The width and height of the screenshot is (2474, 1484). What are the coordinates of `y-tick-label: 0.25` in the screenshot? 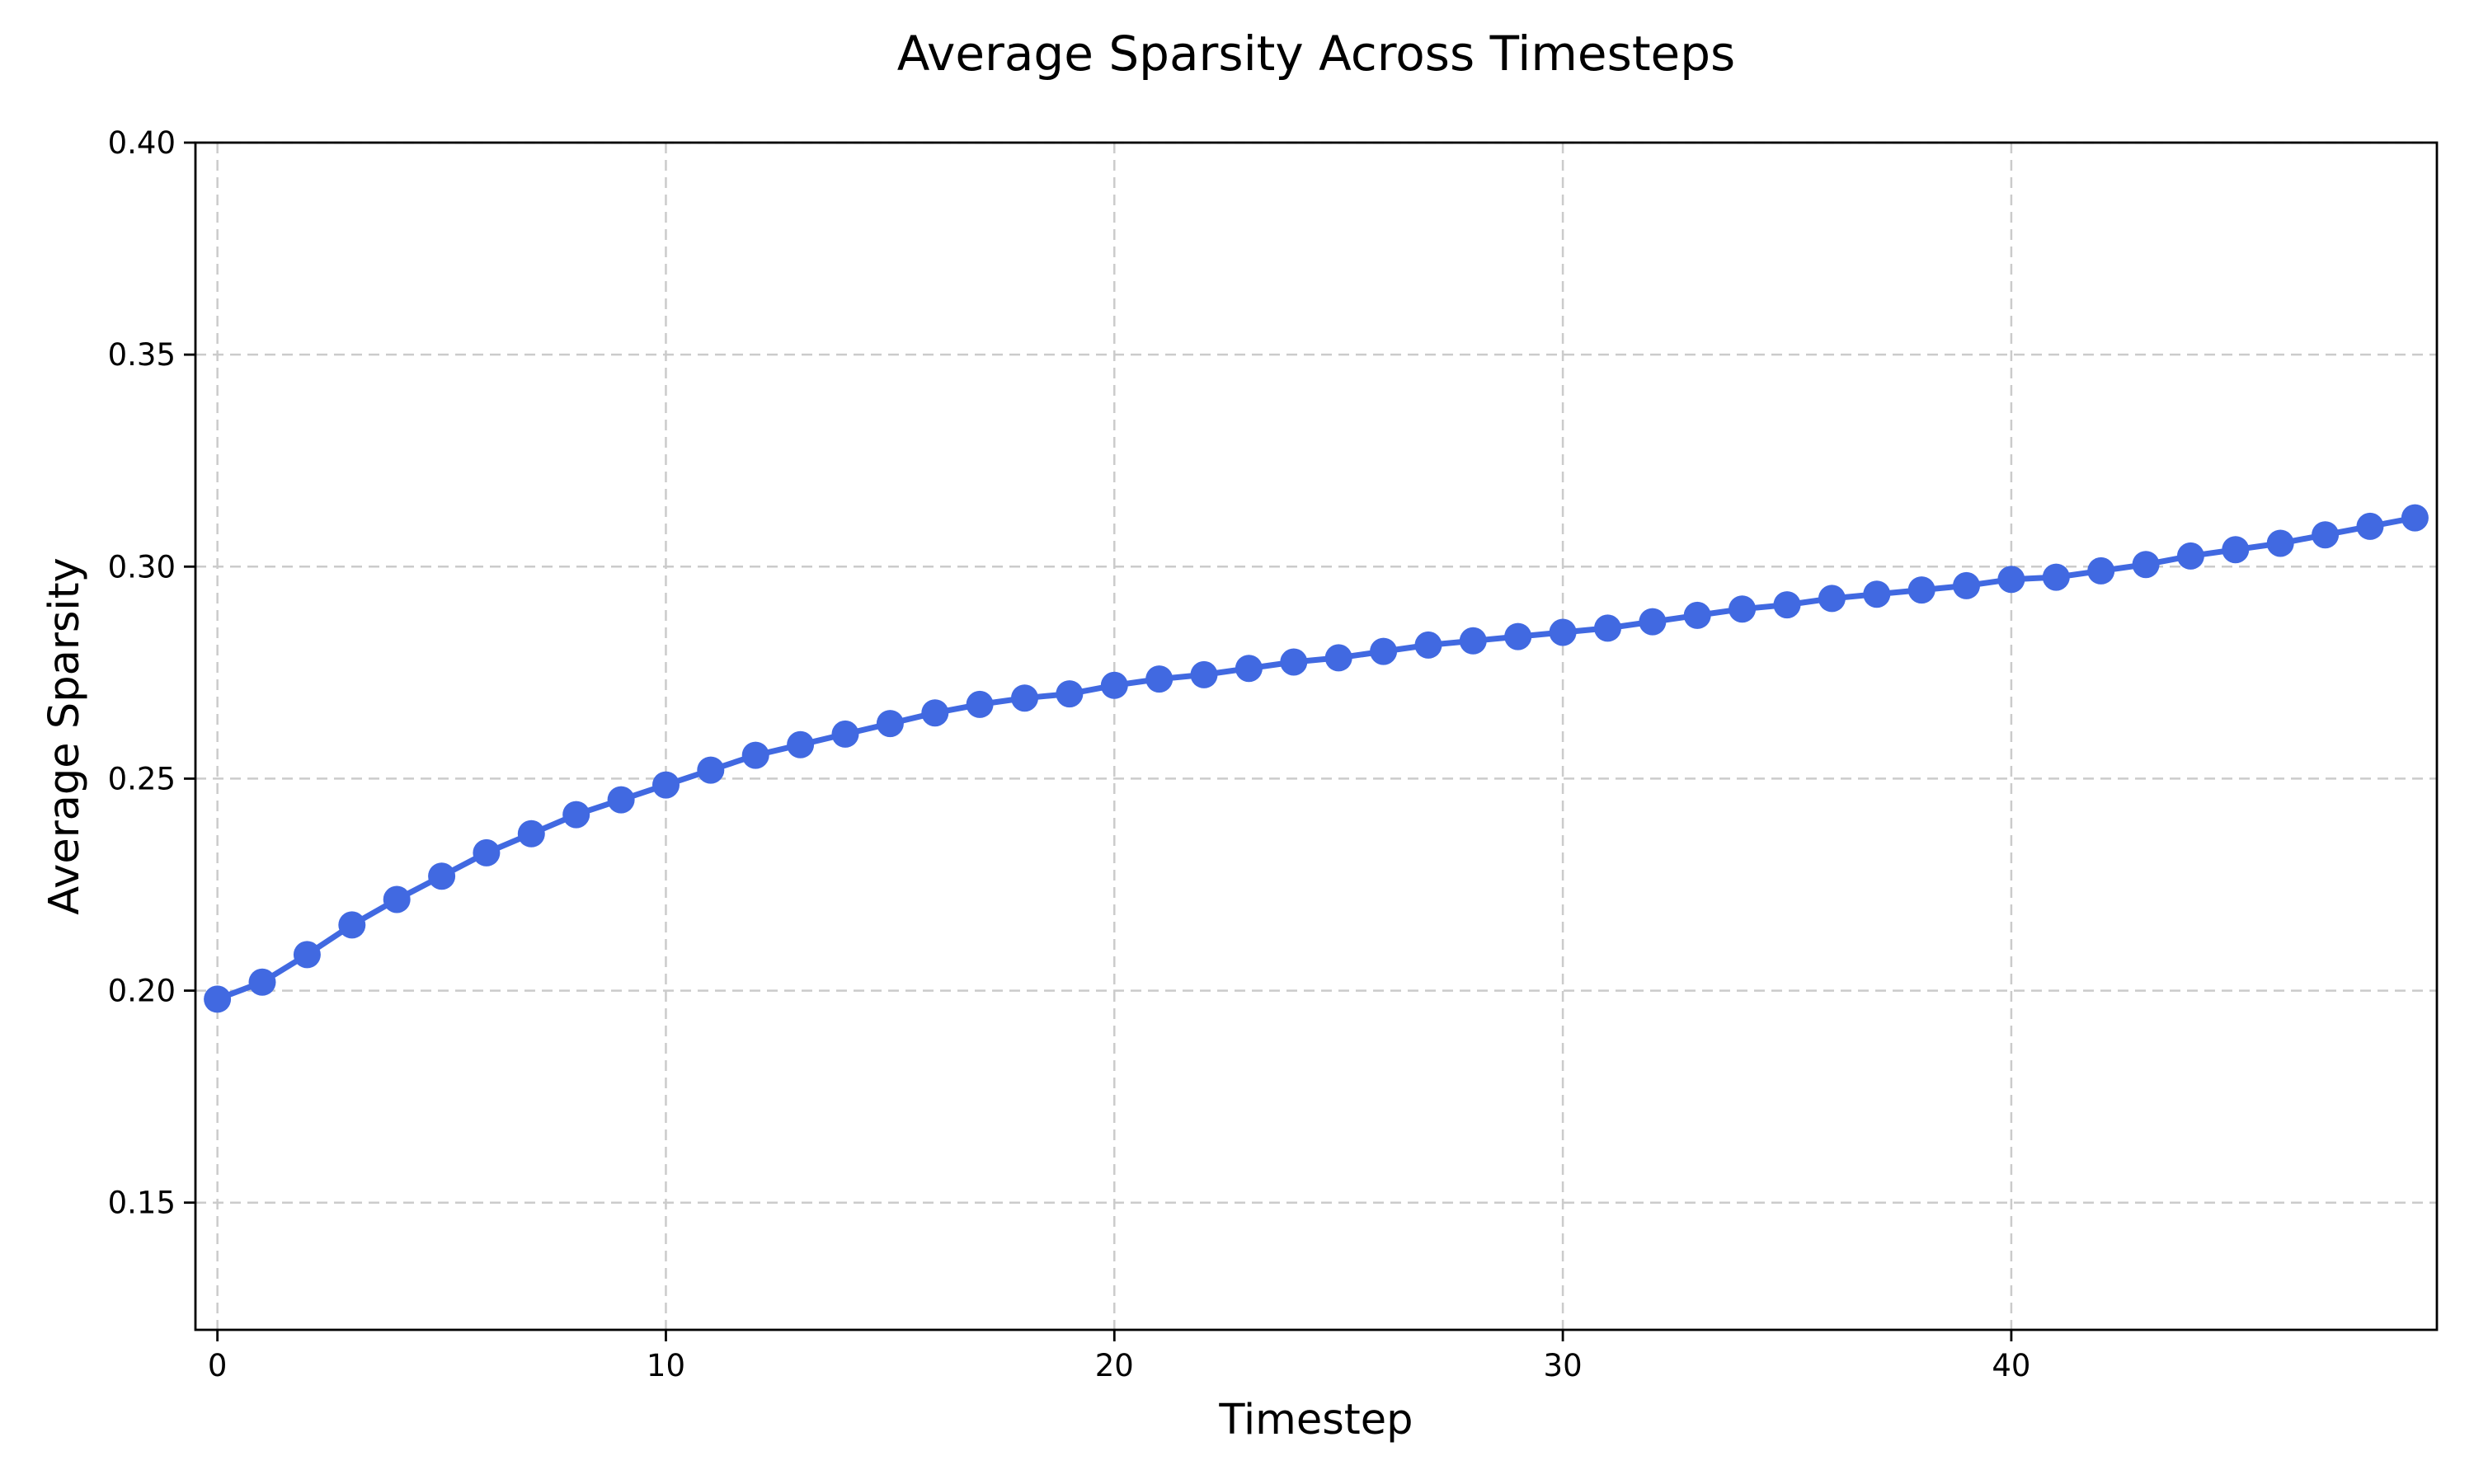 It's located at (142, 778).